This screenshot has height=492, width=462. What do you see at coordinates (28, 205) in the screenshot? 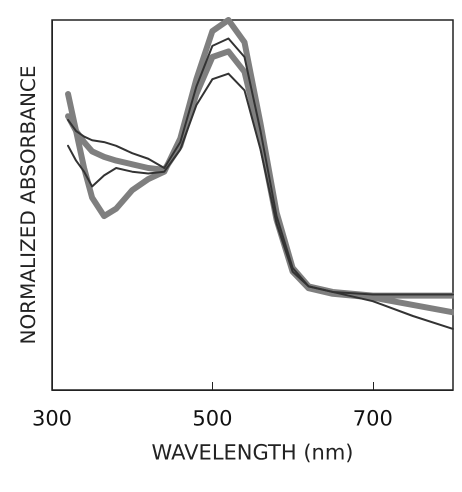
I see `y-axis-title: NORMALIZED ABSORBANCE` at bounding box center [28, 205].